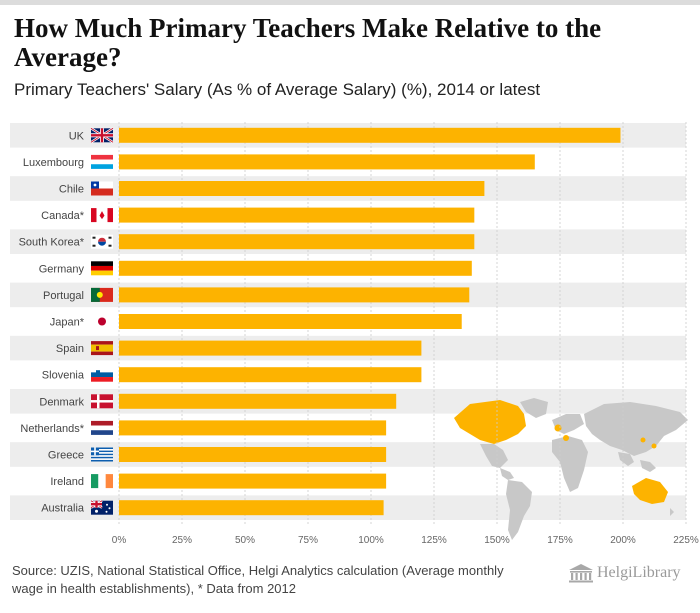 The image size is (700, 613). What do you see at coordinates (61, 402) in the screenshot?
I see `category-label: Denmark` at bounding box center [61, 402].